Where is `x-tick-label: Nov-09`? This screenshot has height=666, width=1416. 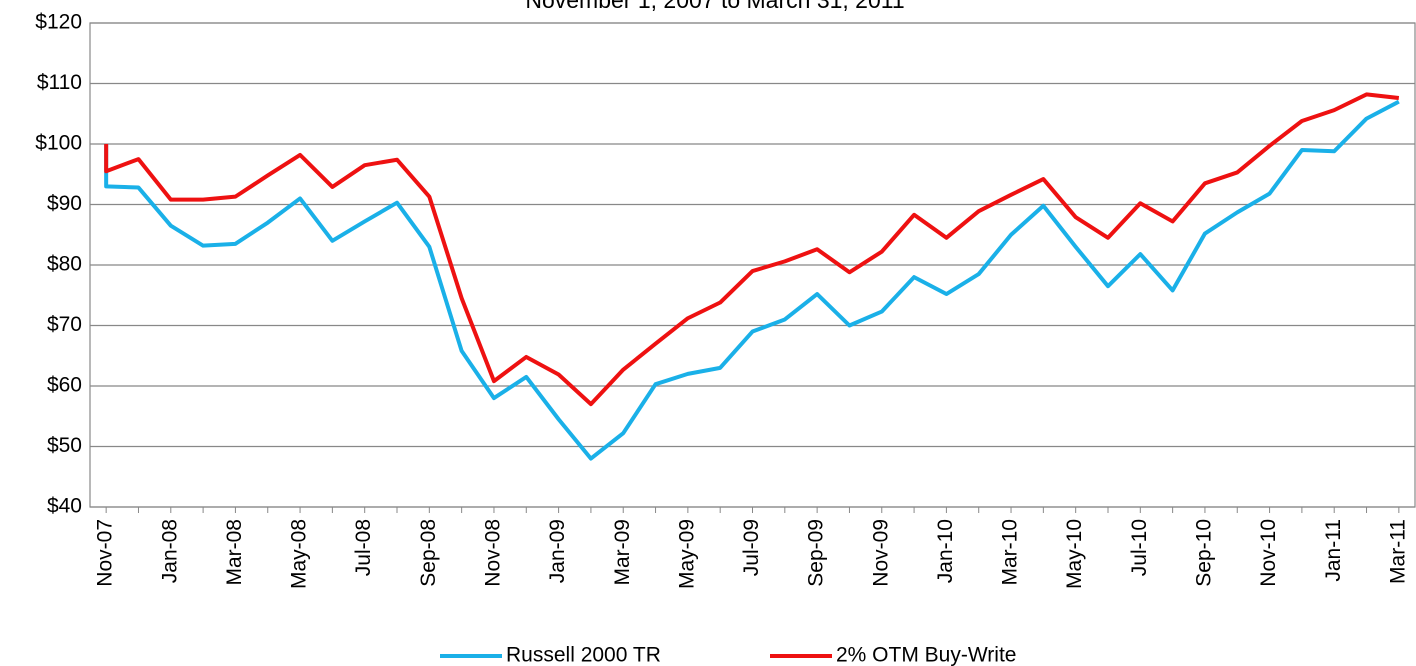
x-tick-label: Nov-09 is located at coordinates (880, 553).